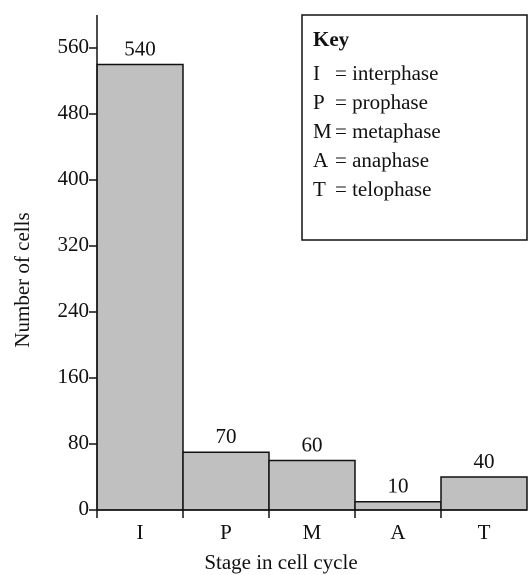  Describe the element at coordinates (383, 189) in the screenshot. I see `key-text: = telophase` at that location.